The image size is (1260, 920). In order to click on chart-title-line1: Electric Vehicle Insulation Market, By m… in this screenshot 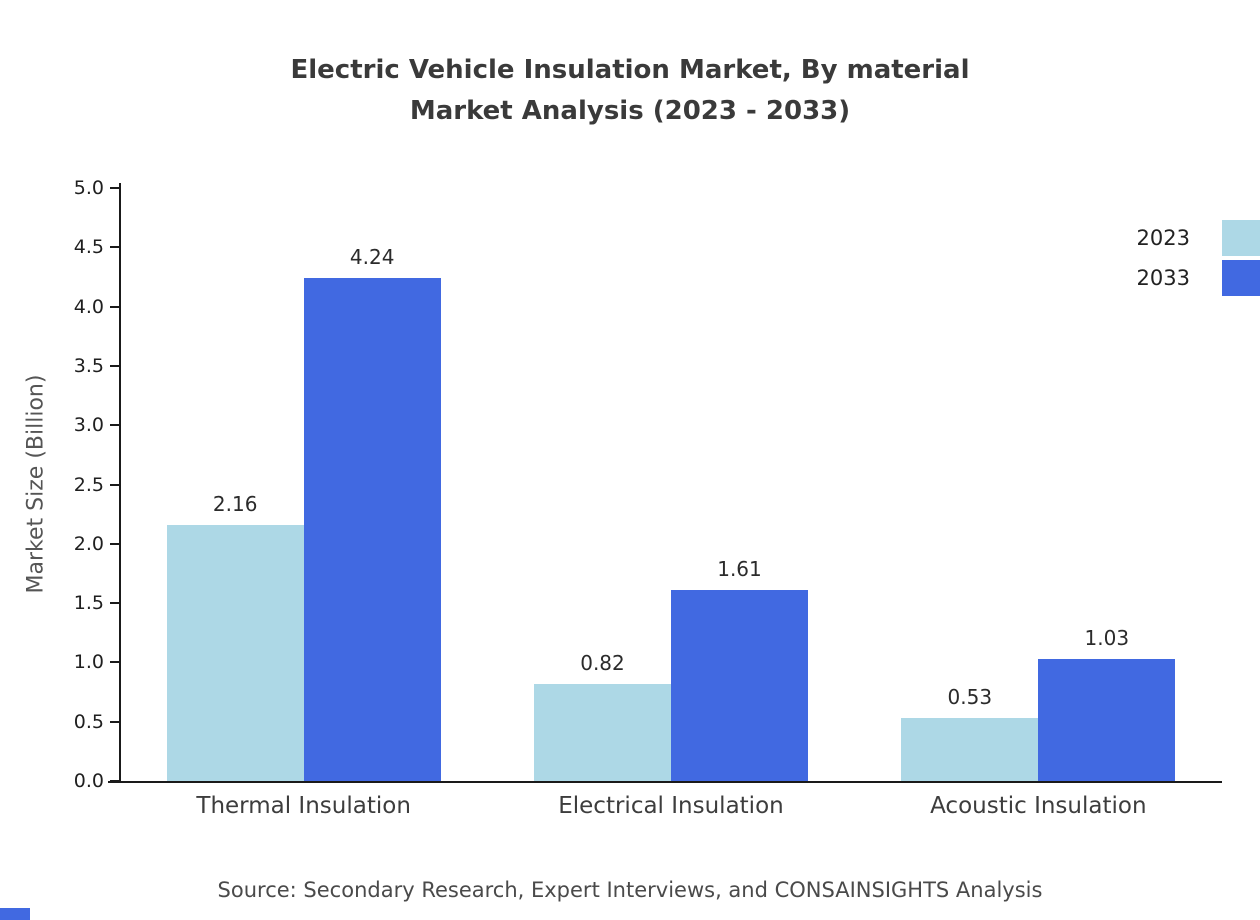, I will do `click(630, 70)`.